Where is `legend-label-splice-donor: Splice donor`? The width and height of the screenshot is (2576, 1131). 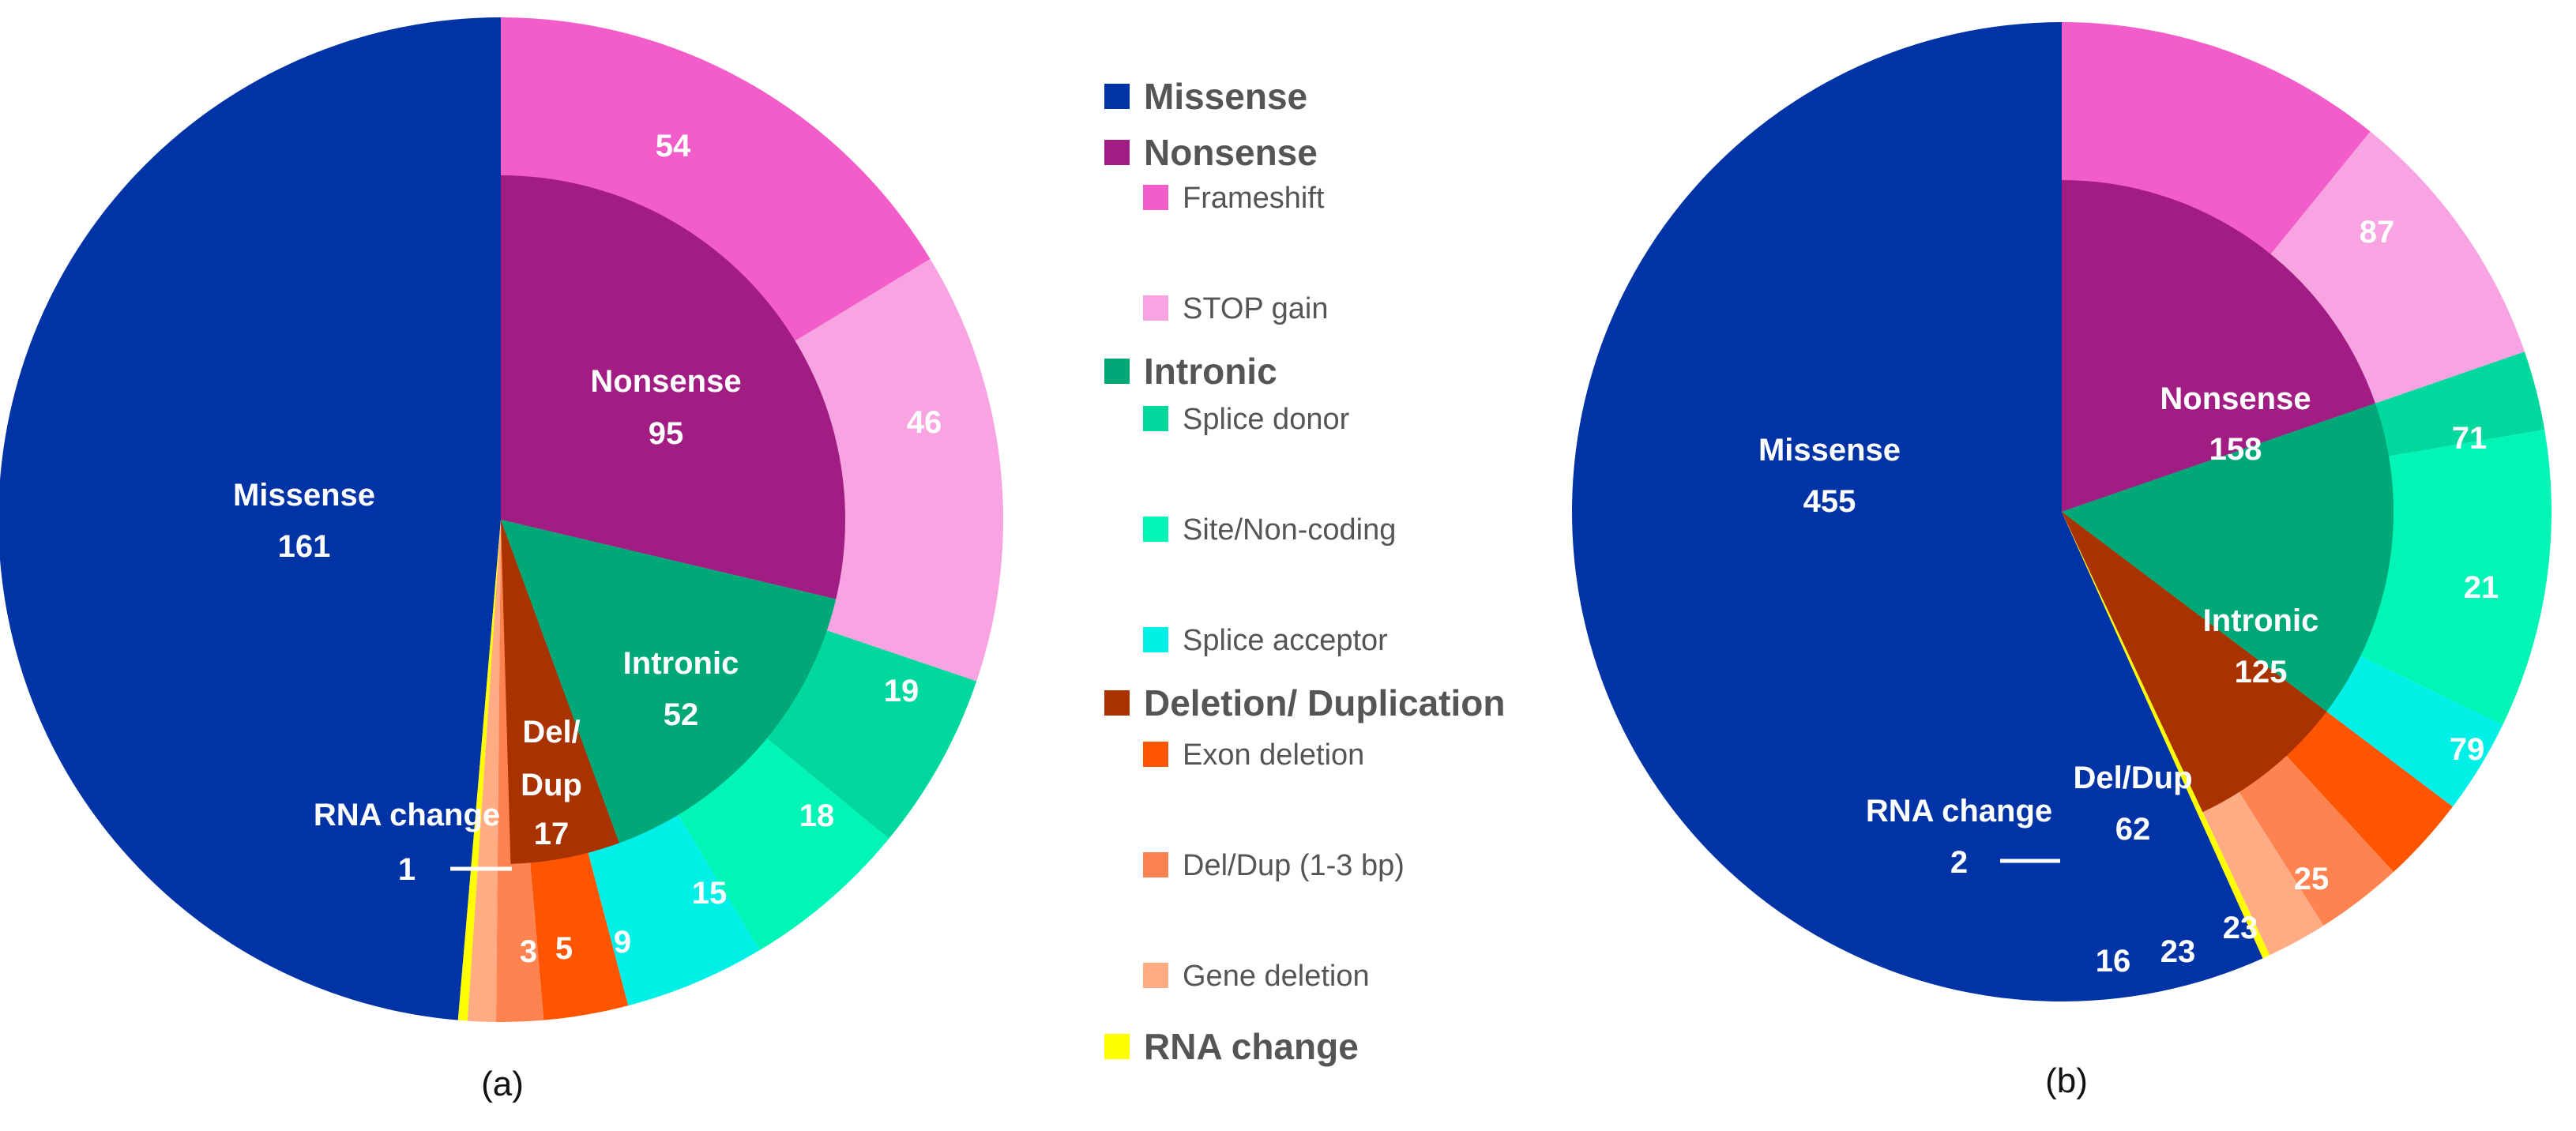 legend-label-splice-donor: Splice donor is located at coordinates (1266, 420).